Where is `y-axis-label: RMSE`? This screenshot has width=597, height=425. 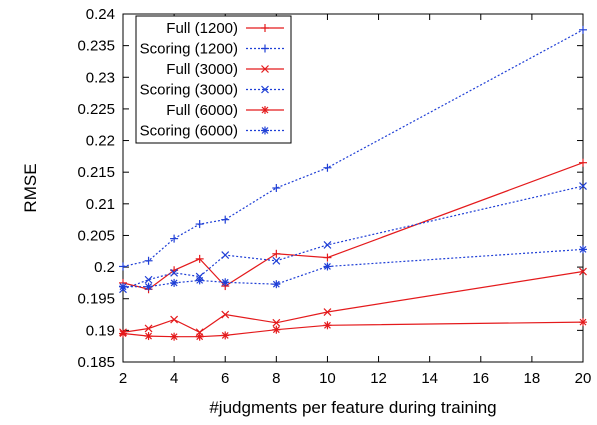
y-axis-label: RMSE is located at coordinates (30, 187).